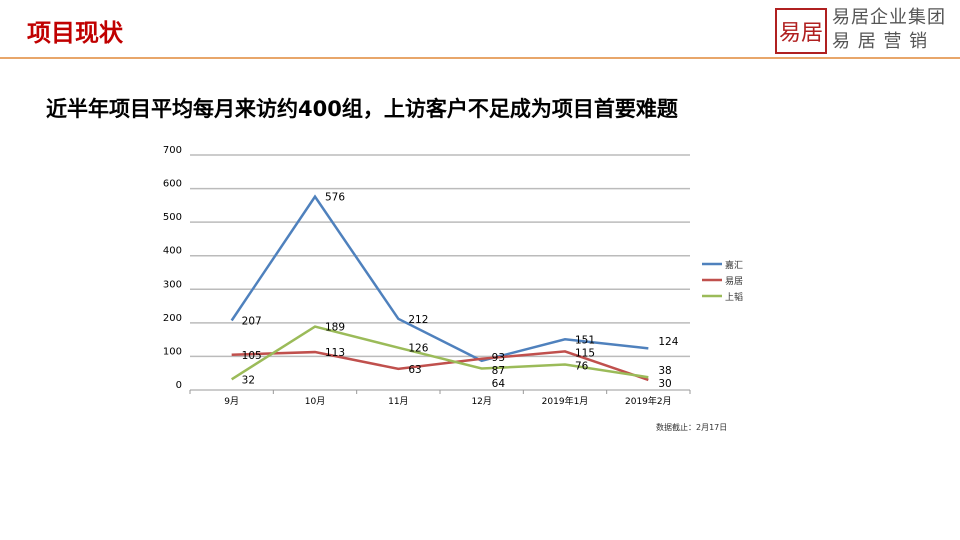 The width and height of the screenshot is (960, 540). Describe the element at coordinates (498, 358) in the screenshot. I see `data-label: 93` at that location.